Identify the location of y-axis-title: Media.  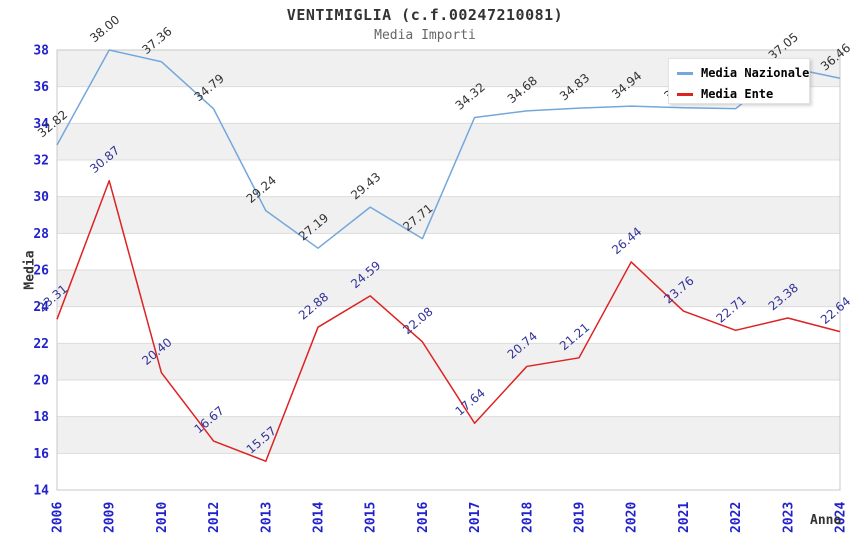
(30, 270).